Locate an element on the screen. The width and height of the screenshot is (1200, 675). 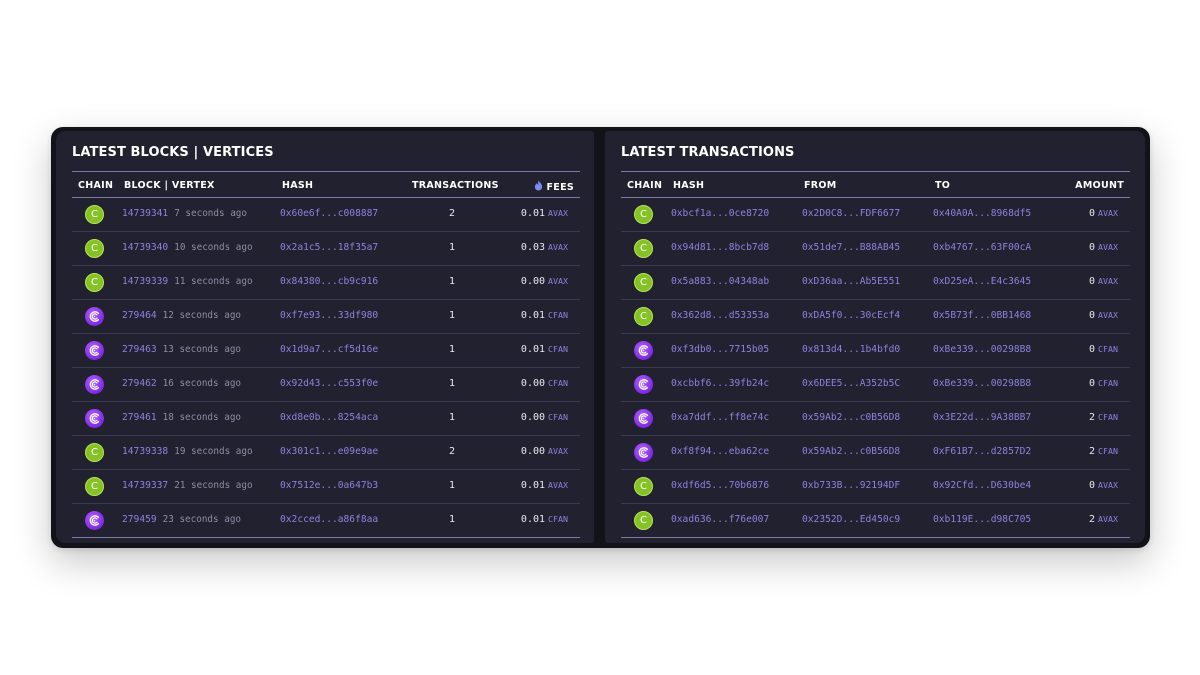
tx-hash-link: 0x5a883...04348ab is located at coordinates (720, 281).